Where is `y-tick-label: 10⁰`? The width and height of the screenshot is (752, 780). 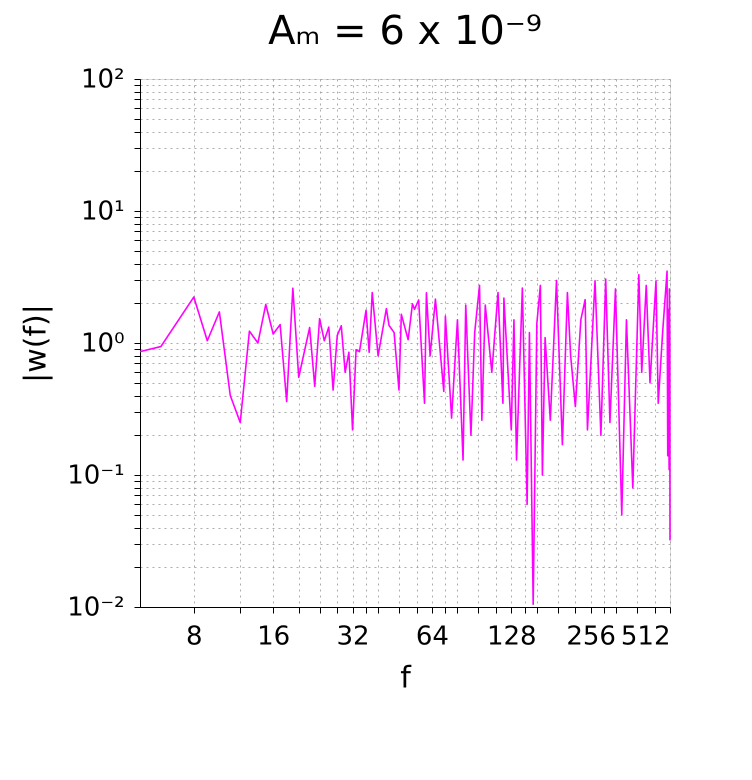 y-tick-label: 10⁰ is located at coordinates (102, 343).